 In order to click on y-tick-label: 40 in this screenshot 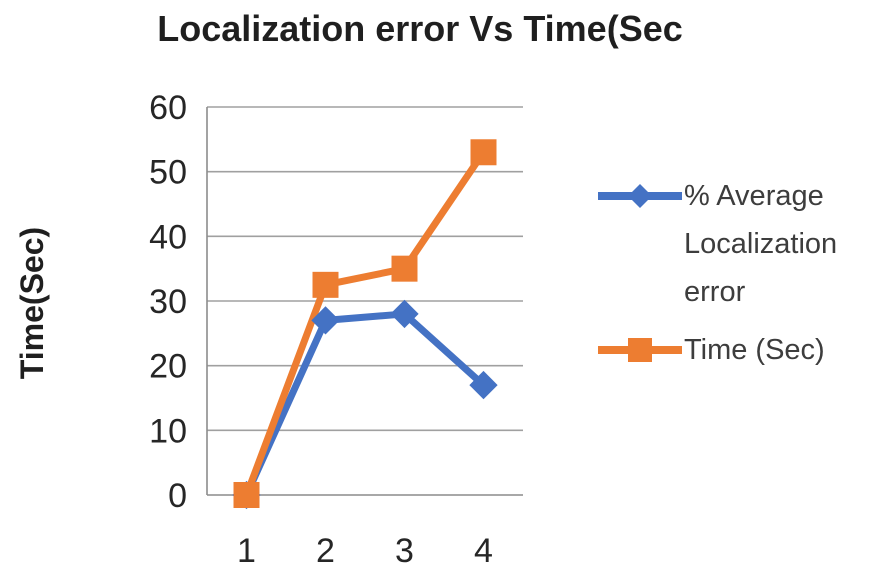, I will do `click(168, 237)`.